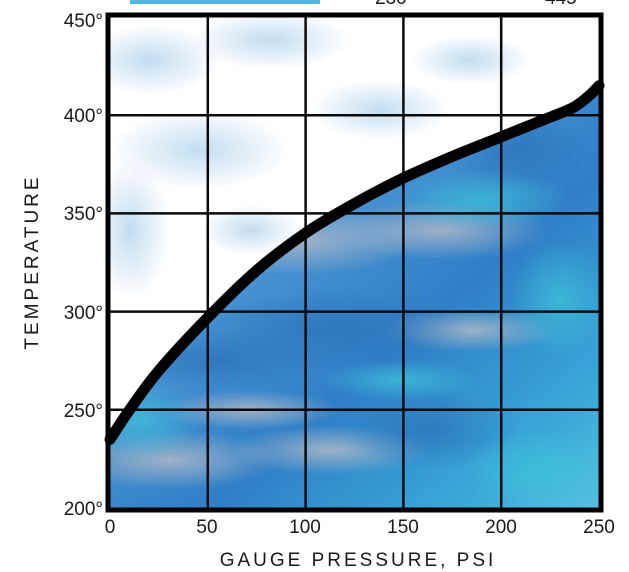  I want to click on x-tick-label: 50, so click(206, 527).